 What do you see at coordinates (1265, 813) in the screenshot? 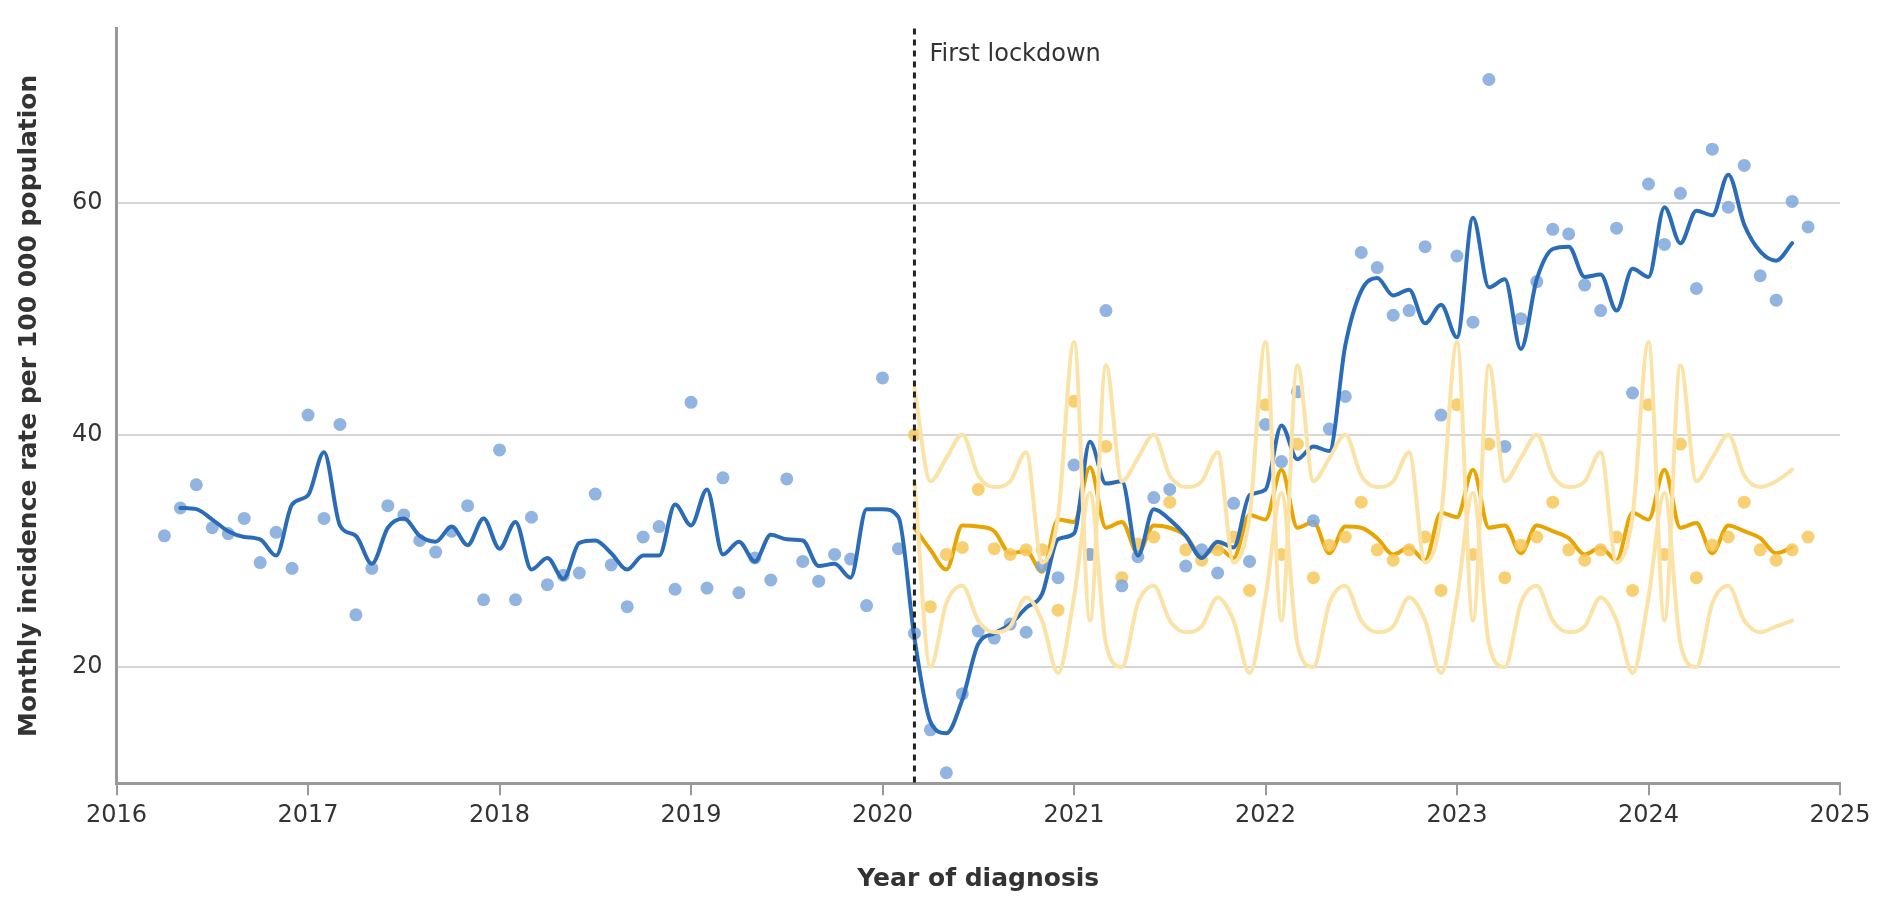
I see `x-tick-label: 2022` at bounding box center [1265, 813].